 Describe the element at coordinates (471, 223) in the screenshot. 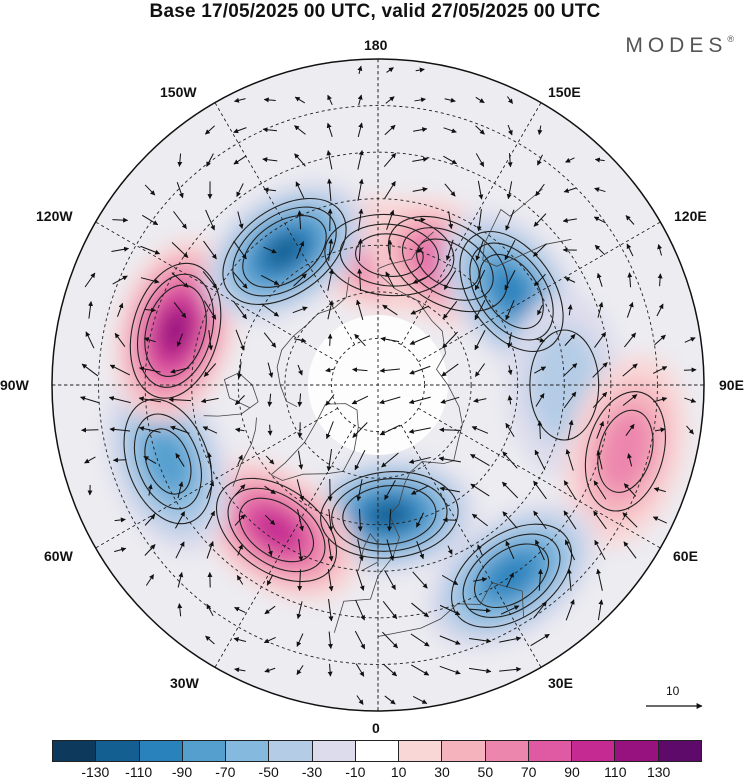

I see `meridian-line` at that location.